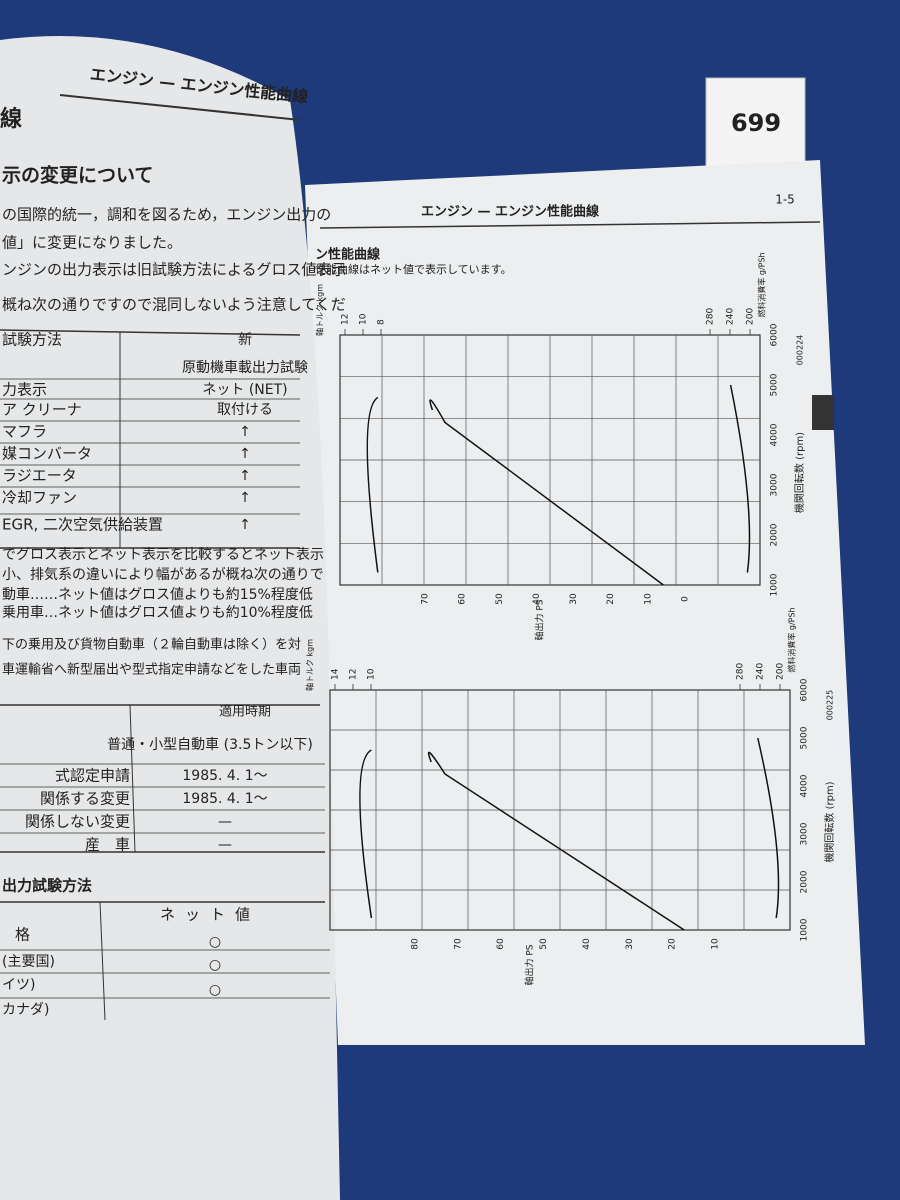  Describe the element at coordinates (11, 119) in the screenshot. I see `section-title: 線` at that location.